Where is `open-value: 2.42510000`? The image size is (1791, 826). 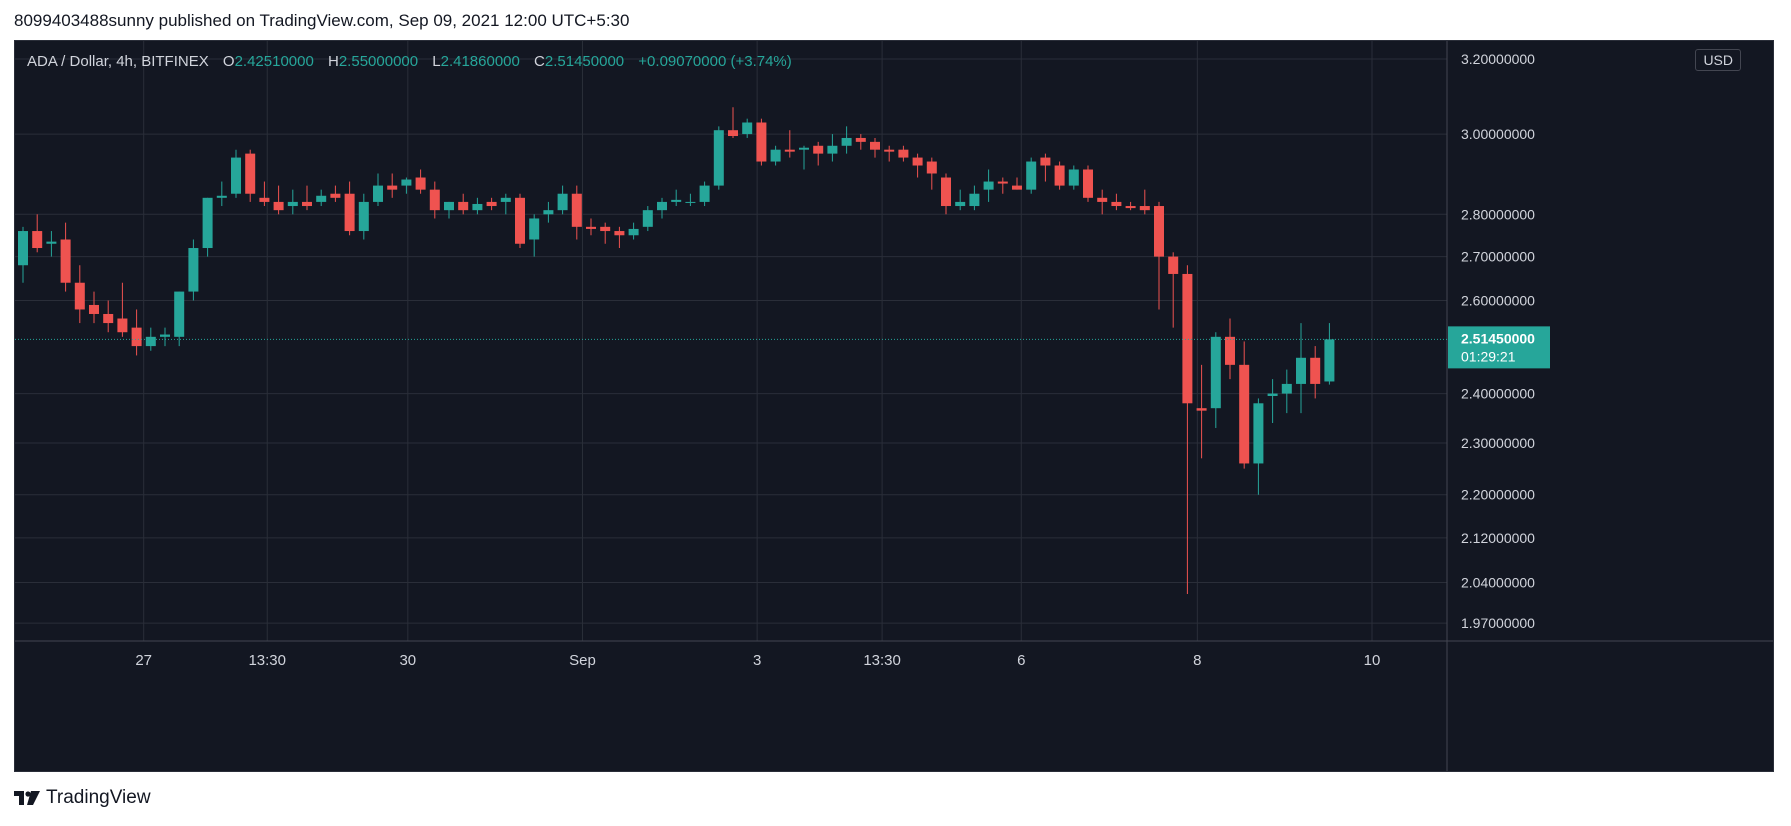 open-value: 2.42510000 is located at coordinates (274, 61).